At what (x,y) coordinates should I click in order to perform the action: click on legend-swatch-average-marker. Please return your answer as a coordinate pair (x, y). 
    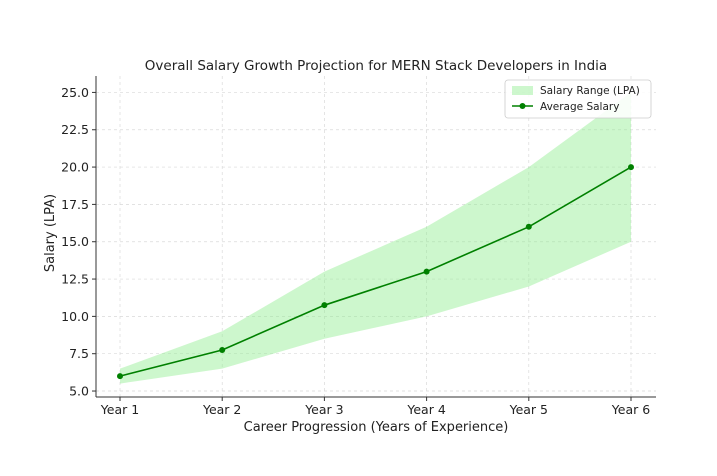
    Looking at the image, I should click on (522, 106).